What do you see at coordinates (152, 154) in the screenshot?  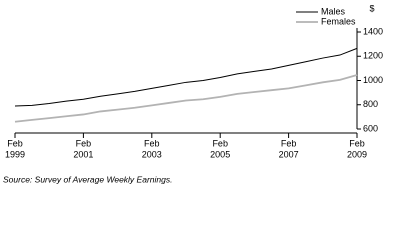 I see `x-tick-label: 2003` at bounding box center [152, 154].